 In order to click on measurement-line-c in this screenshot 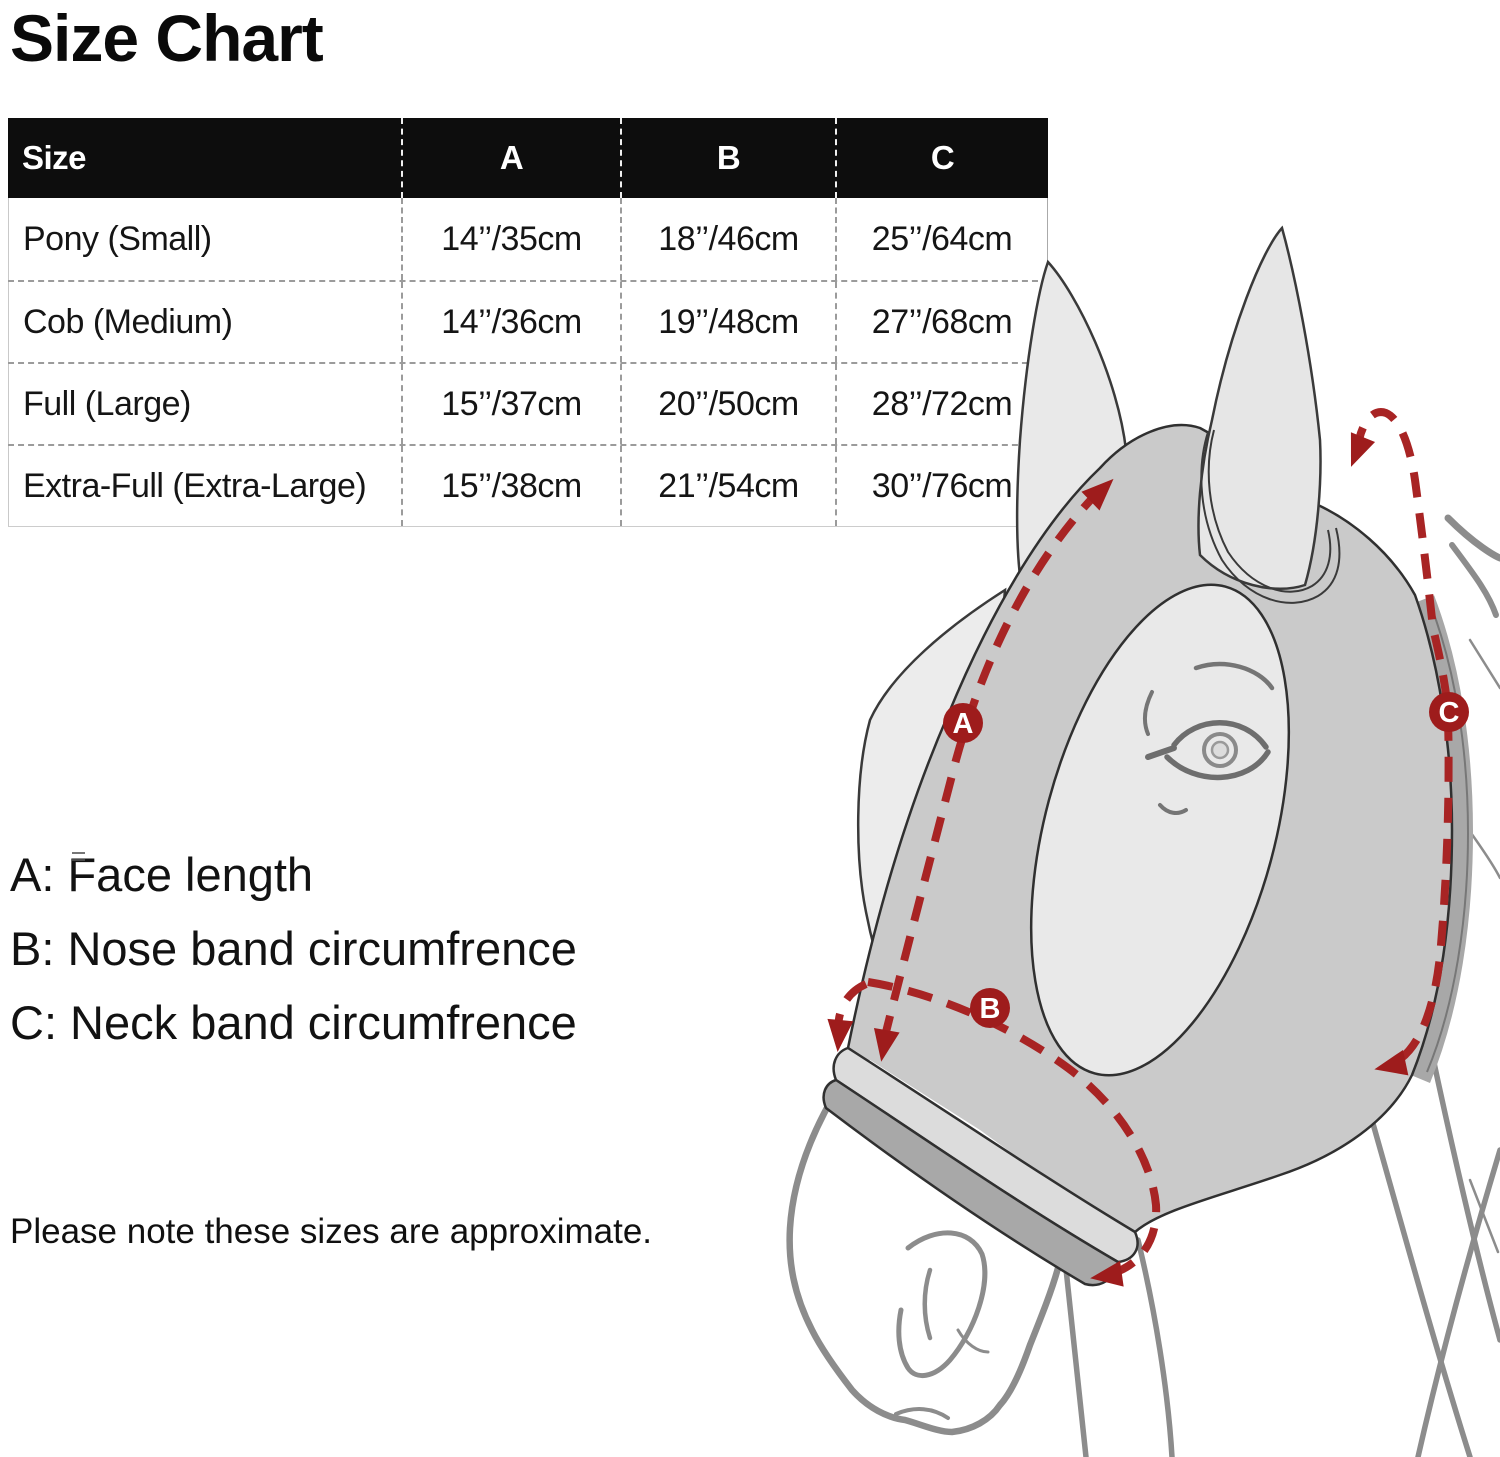, I will do `click(1403, 738)`.